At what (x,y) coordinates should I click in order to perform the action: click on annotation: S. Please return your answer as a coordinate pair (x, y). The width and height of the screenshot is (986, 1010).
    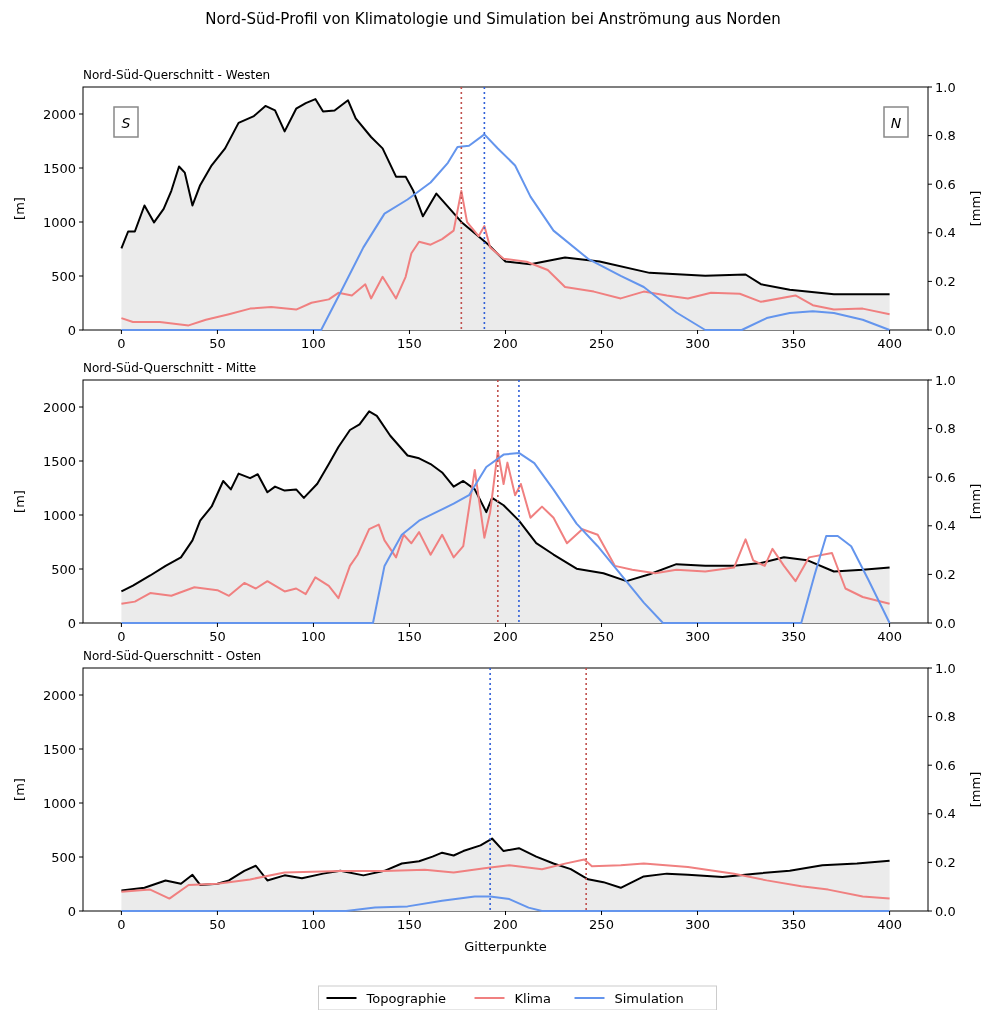
    Looking at the image, I should click on (126, 123).